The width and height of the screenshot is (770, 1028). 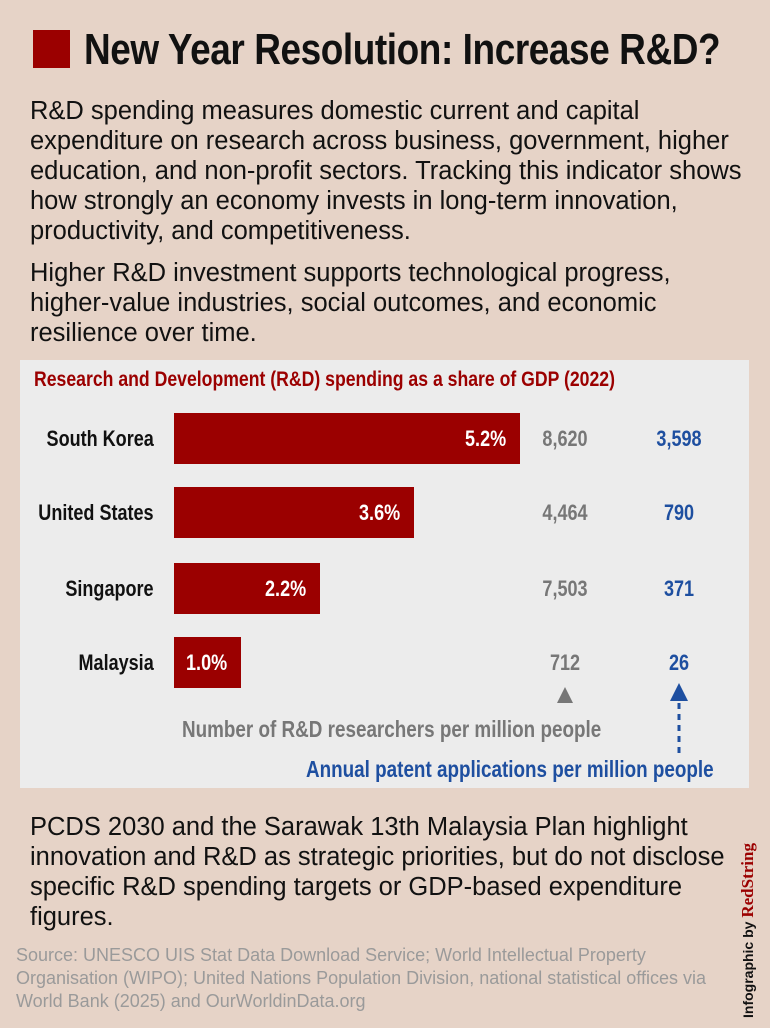 I want to click on credit-brand: RedString, so click(x=747, y=880).